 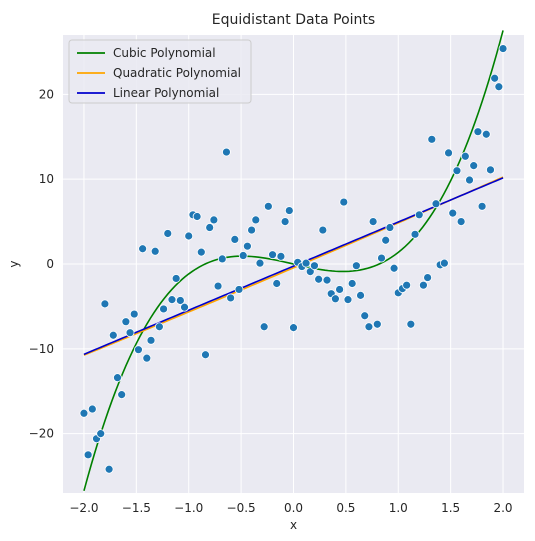 What do you see at coordinates (41, 263) in the screenshot?
I see `y-tick-labels: −20 −10 0 10 20` at bounding box center [41, 263].